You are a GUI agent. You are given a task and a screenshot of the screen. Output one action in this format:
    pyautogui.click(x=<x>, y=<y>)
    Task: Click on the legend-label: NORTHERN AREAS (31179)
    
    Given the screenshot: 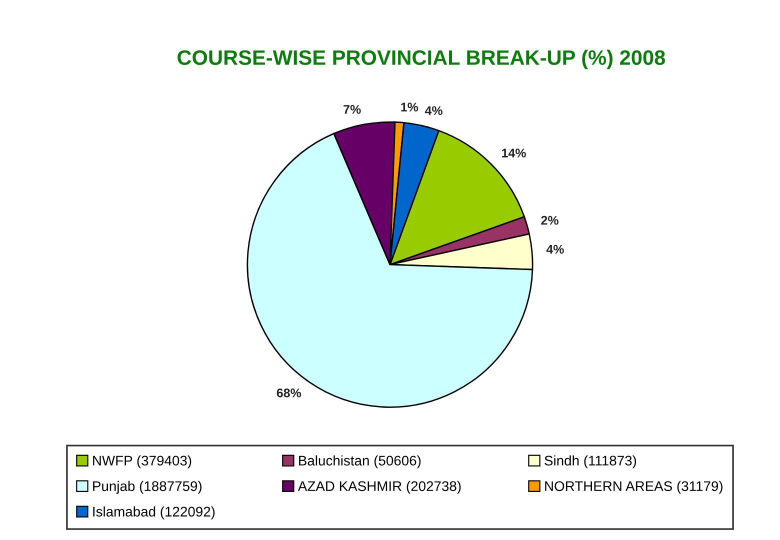 What is the action you would take?
    pyautogui.click(x=633, y=487)
    